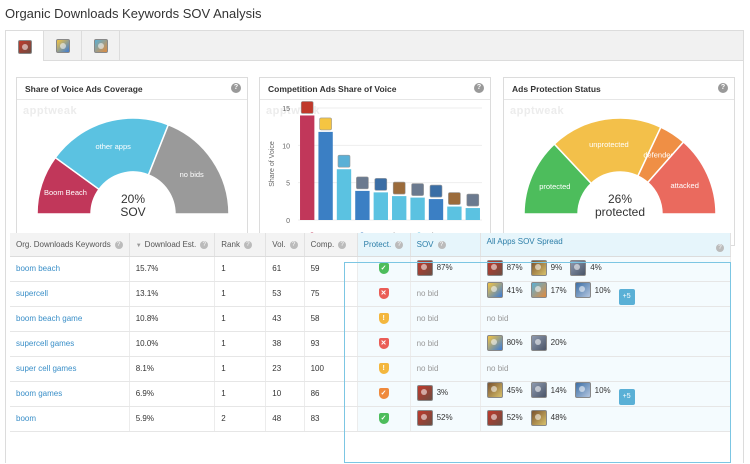 The image size is (750, 464). What do you see at coordinates (84, 89) in the screenshot?
I see `coverage-panel-title: Share of Voice Ads Coverage` at bounding box center [84, 89].